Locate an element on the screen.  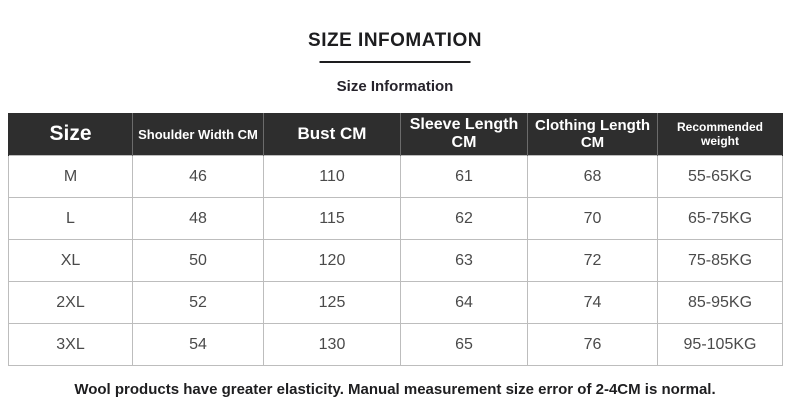
table-cell: 63 is located at coordinates (464, 260).